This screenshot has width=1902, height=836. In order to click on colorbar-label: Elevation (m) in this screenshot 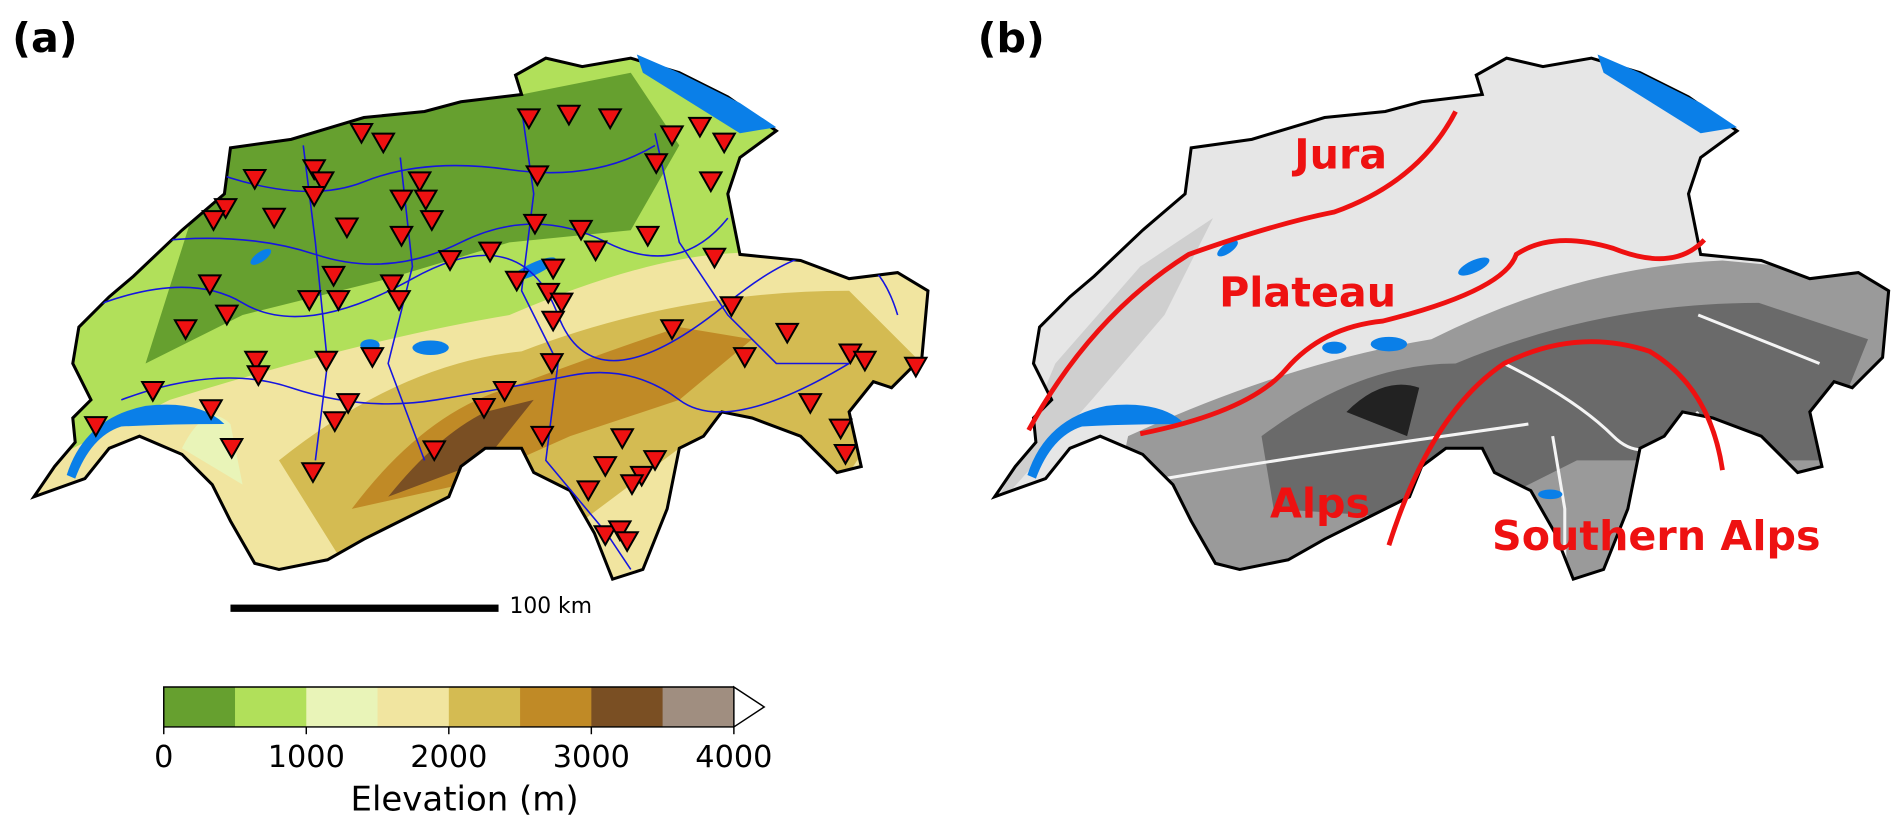, I will do `click(465, 799)`.